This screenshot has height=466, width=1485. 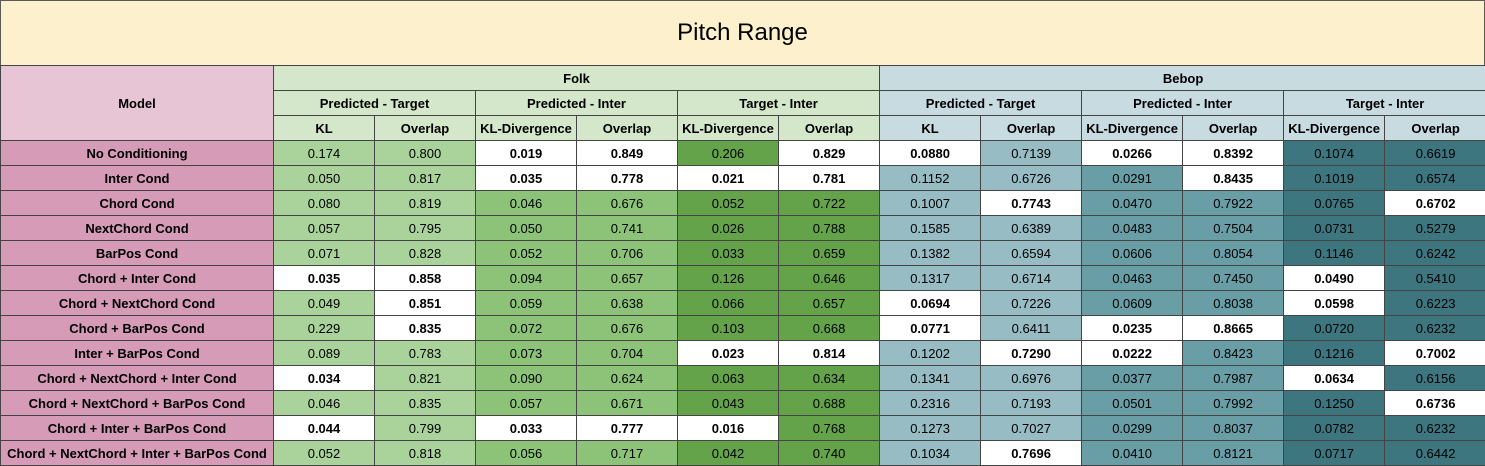 I want to click on value-cell: 0.7987, so click(x=1233, y=378).